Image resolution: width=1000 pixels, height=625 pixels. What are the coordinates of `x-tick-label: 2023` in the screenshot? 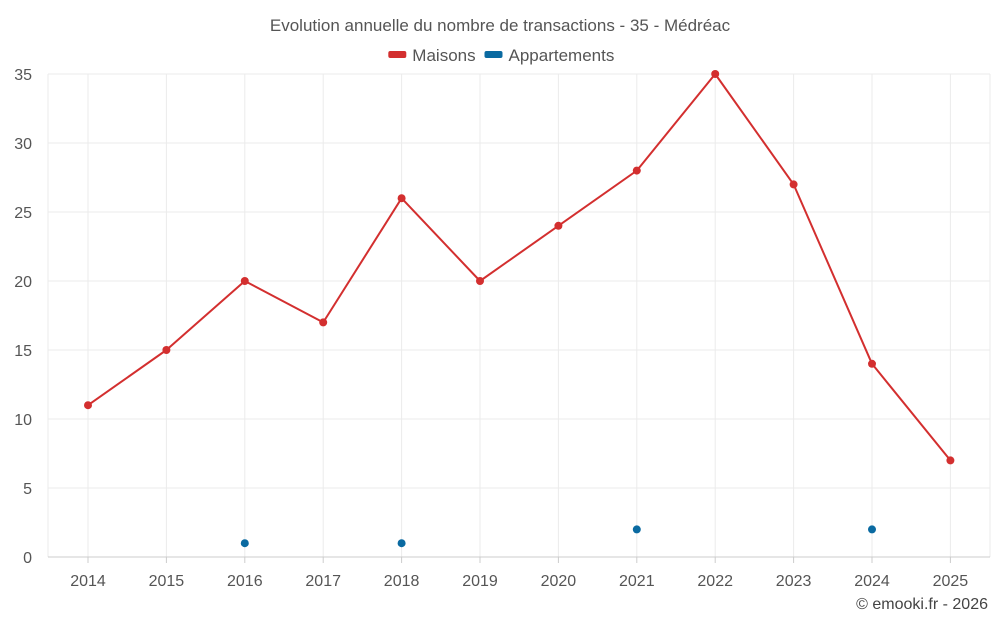 It's located at (794, 581).